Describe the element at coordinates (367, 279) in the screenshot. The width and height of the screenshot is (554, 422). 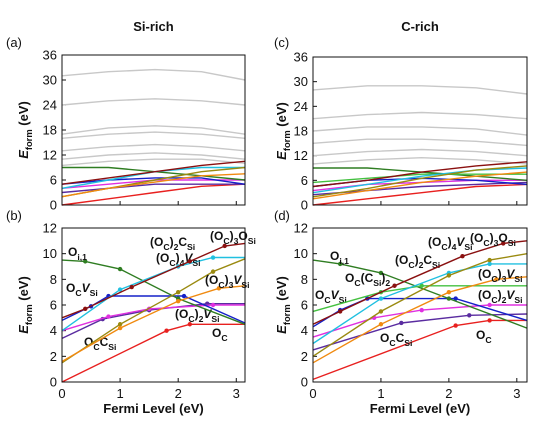
I see `series-label: OC(CSi)2` at that location.